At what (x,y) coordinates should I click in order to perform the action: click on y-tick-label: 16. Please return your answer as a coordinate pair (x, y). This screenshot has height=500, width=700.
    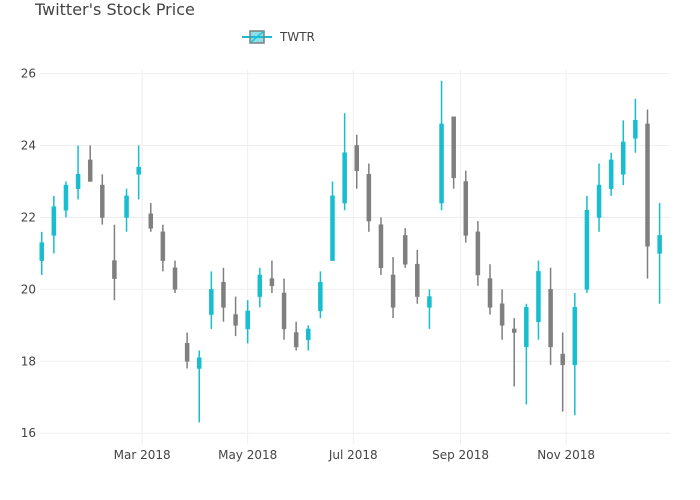
    Looking at the image, I should click on (28, 433).